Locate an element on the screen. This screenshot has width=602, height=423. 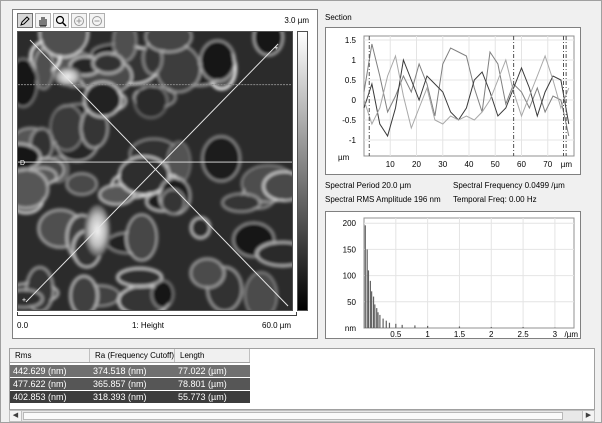
zoom-icon is located at coordinates (61, 20).